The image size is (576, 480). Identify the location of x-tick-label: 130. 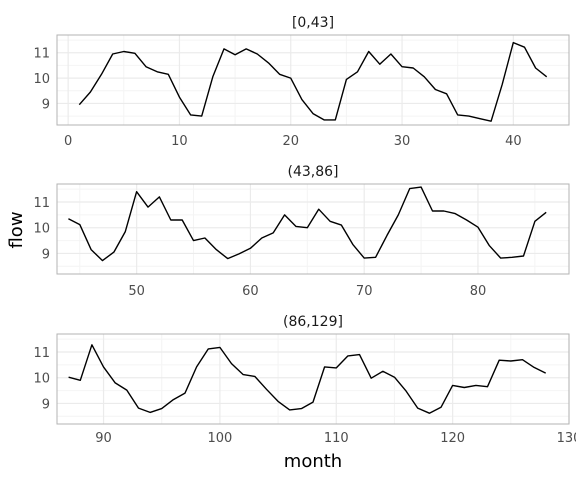
(566, 438).